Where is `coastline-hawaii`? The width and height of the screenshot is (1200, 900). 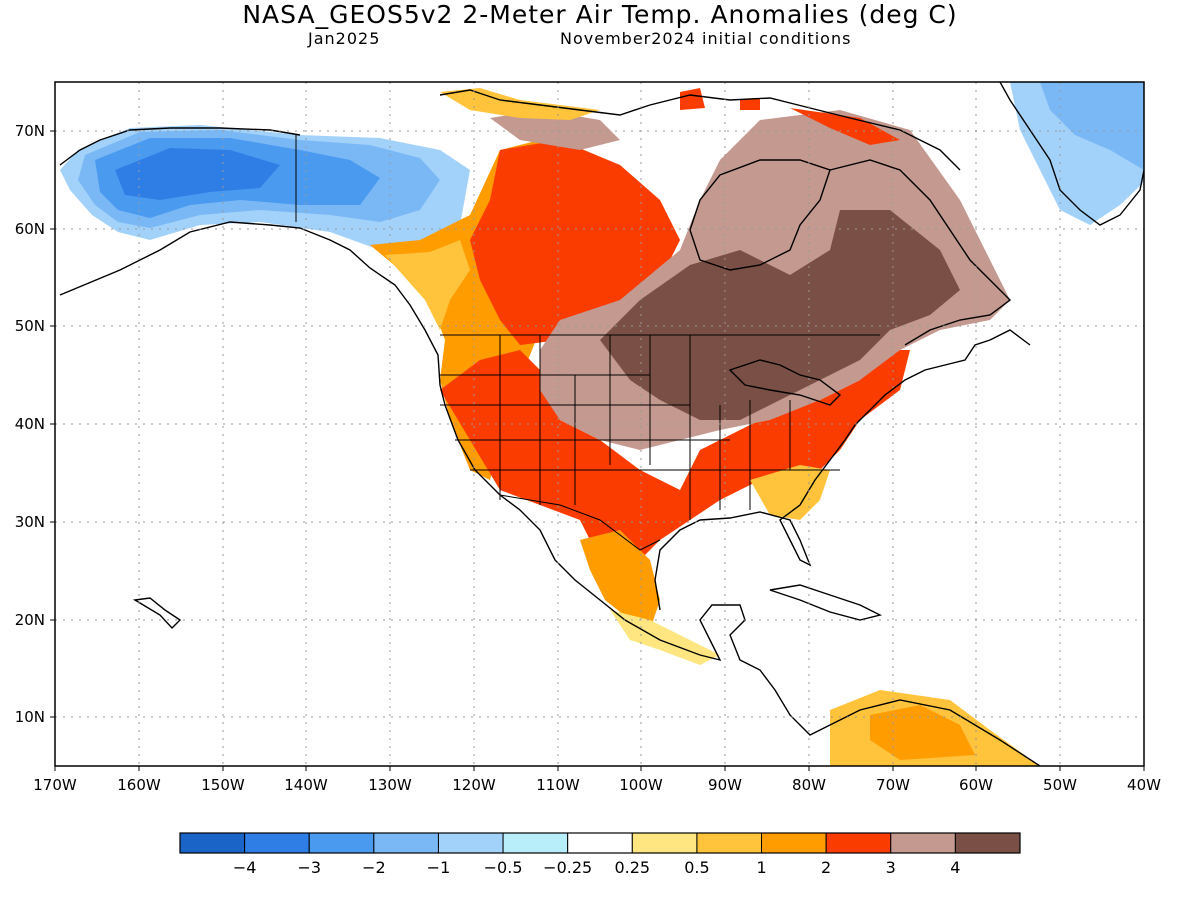
coastline-hawaii is located at coordinates (157, 613).